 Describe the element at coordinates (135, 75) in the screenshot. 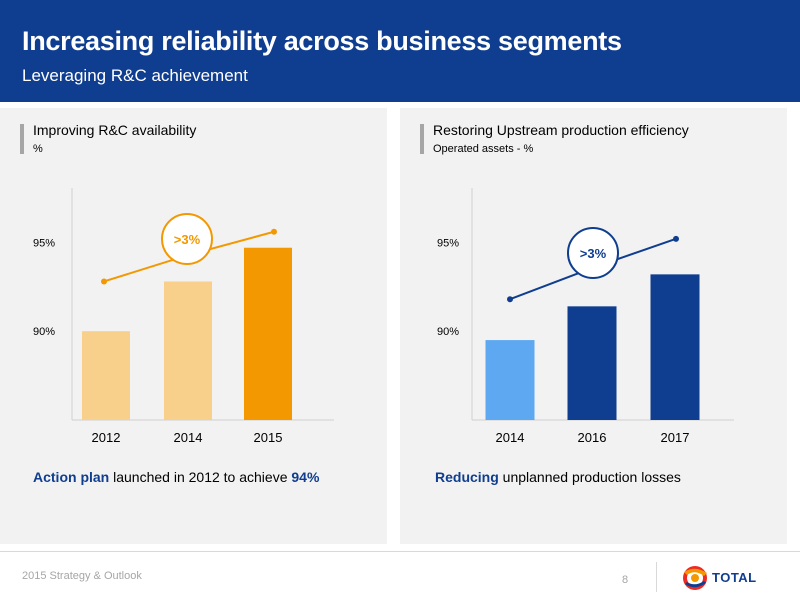

I see `page-subtitle: Leveraging R&C achievement` at that location.